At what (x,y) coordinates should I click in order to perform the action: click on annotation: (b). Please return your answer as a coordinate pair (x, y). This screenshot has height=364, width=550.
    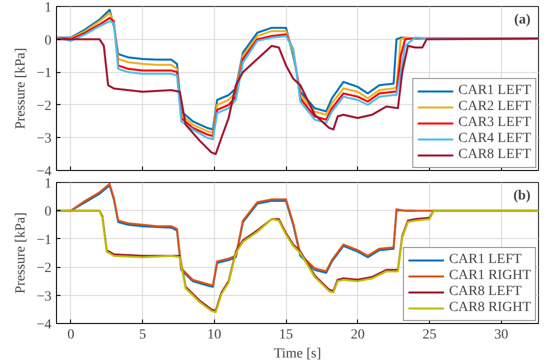
    Looking at the image, I should click on (522, 196).